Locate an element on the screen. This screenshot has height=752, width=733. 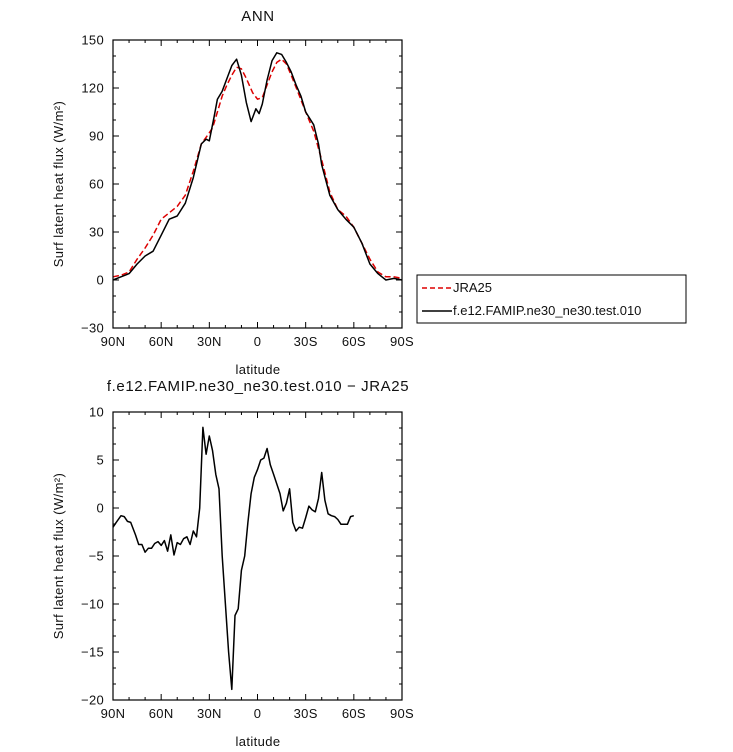
panel1-lines is located at coordinates (257, 166).